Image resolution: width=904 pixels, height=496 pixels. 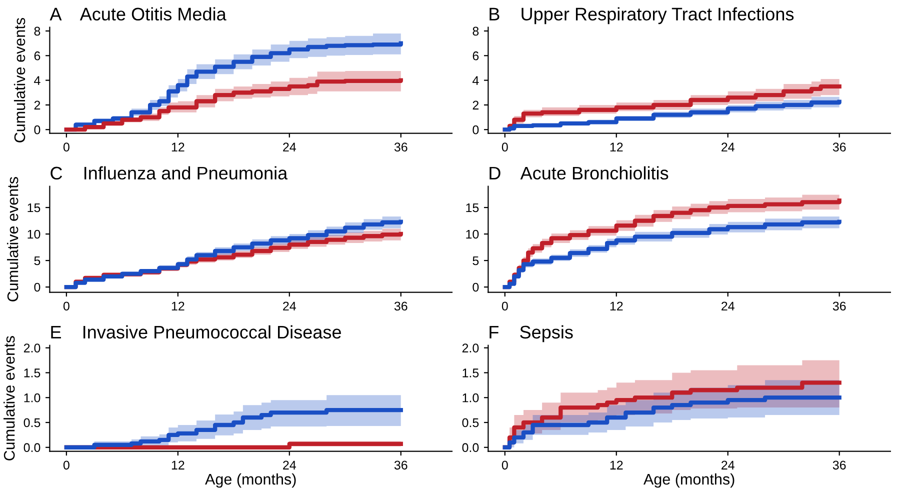 I want to click on chart-title: C Influenza and Pneumonia, so click(x=169, y=173).